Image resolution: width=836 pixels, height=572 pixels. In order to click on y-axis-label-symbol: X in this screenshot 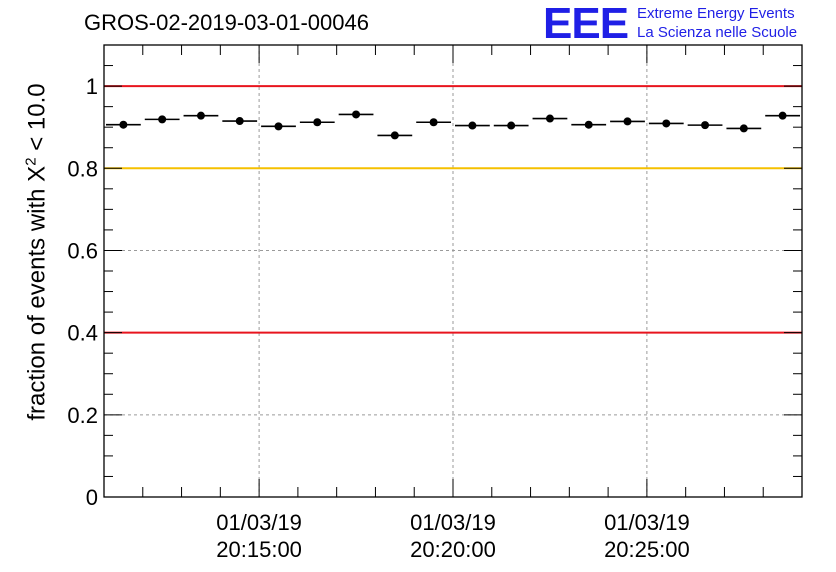, I will do `click(37, 173)`.